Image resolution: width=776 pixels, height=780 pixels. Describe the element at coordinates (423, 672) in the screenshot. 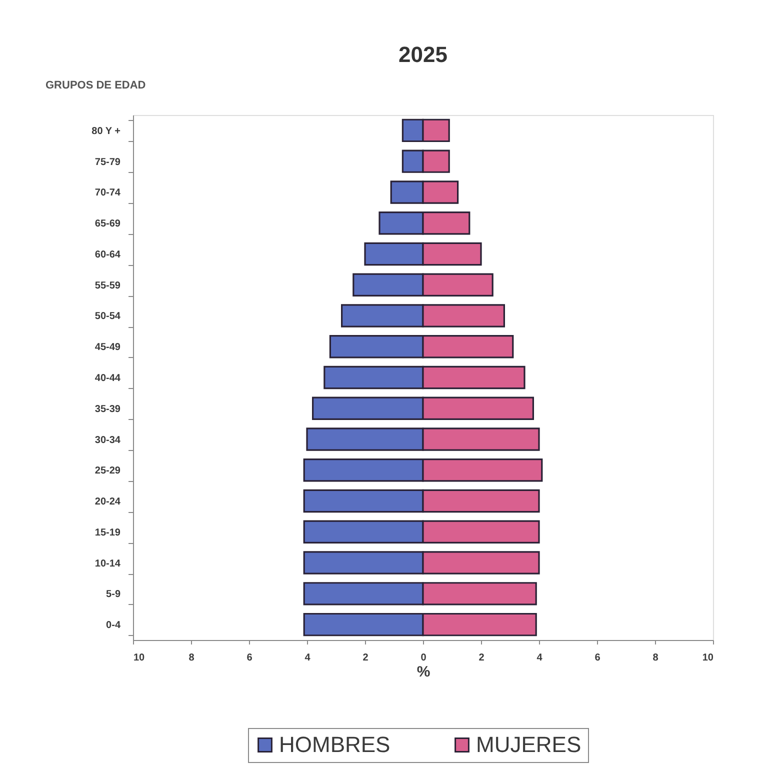

I see `x-axis-title: %` at that location.